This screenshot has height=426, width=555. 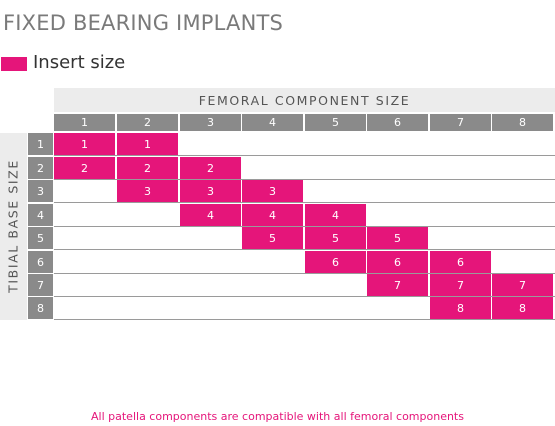 What do you see at coordinates (210, 122) in the screenshot?
I see `femoral-size-3: 3` at bounding box center [210, 122].